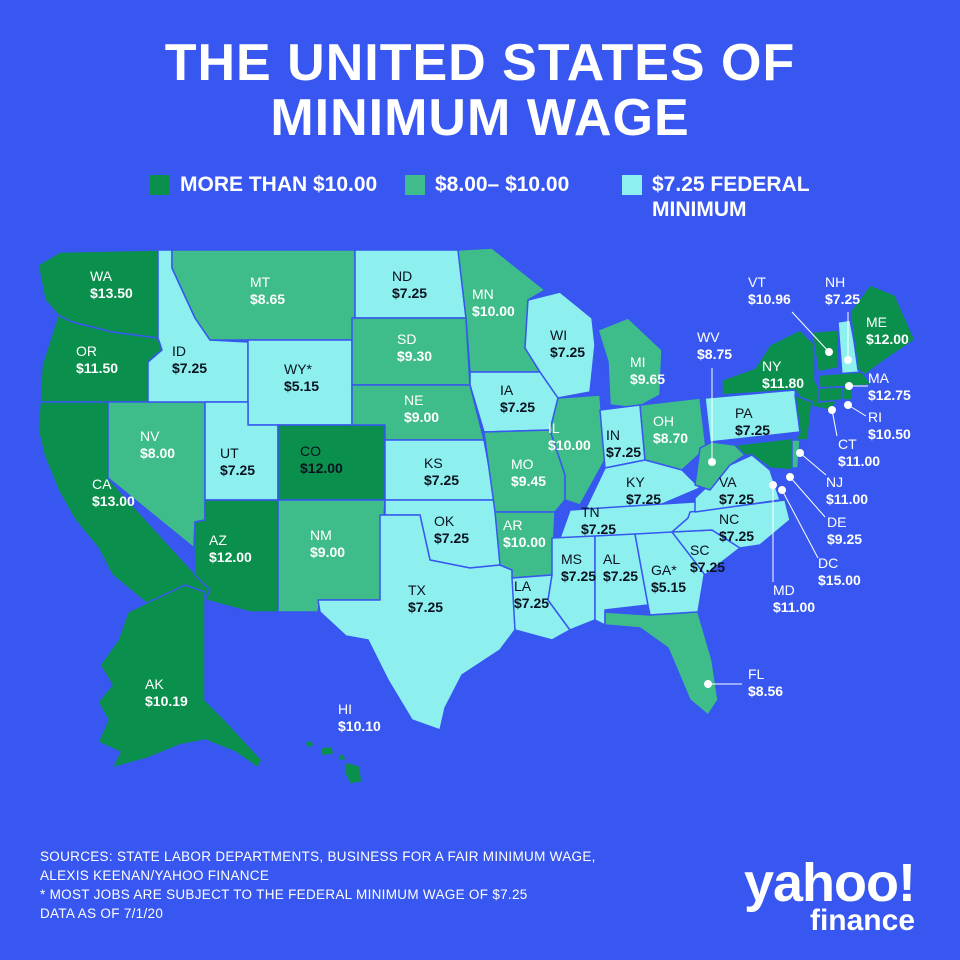 This screenshot has height=960, width=960. What do you see at coordinates (328, 552) in the screenshot?
I see `label-NM-value: $9.00` at bounding box center [328, 552].